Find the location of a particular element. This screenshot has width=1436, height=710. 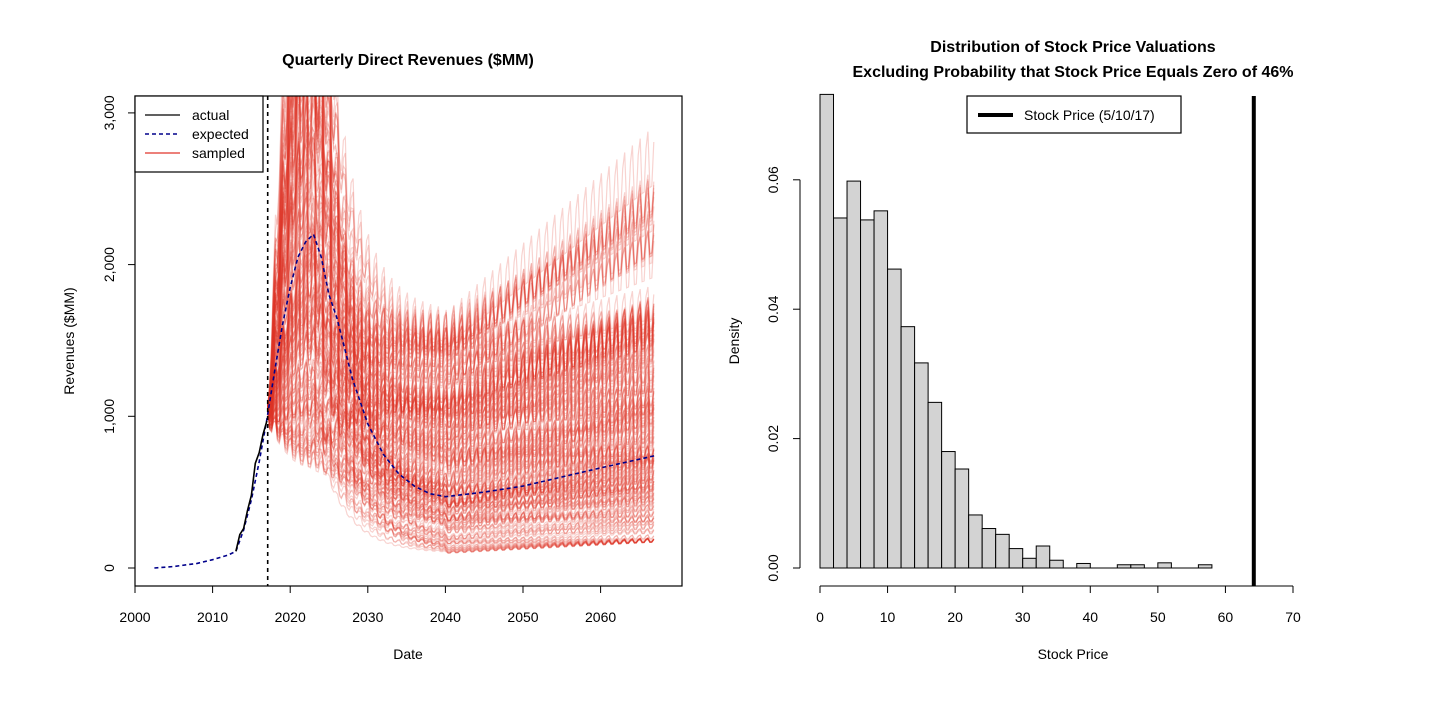

revenue-x-axis-label: Date is located at coordinates (408, 654).